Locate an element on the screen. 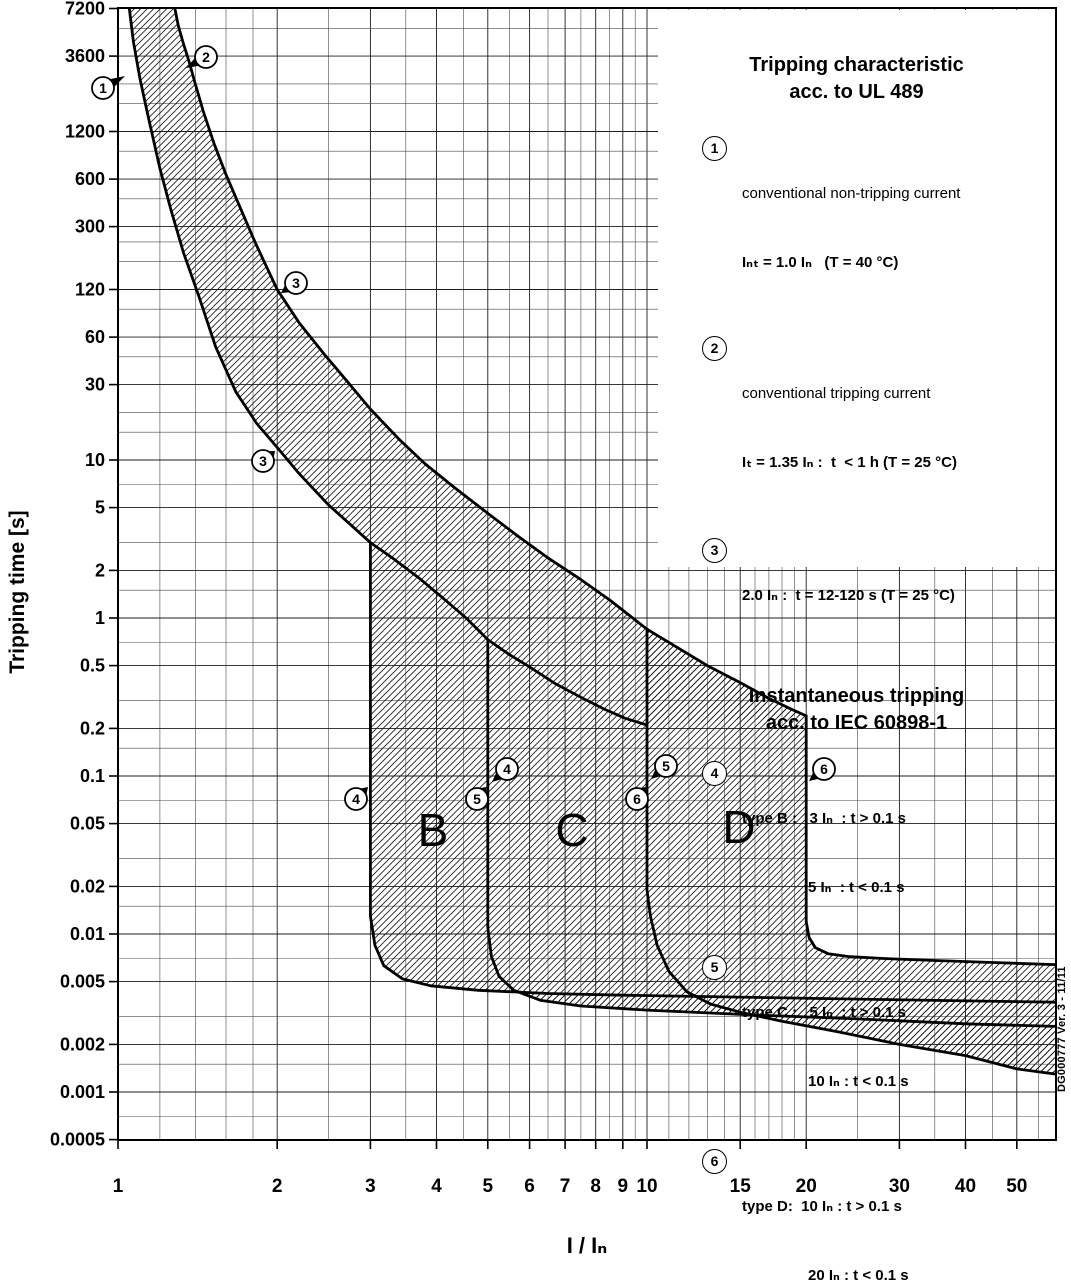 The image size is (1071, 1280). y-tick-label: 0.002 is located at coordinates (82, 1044).